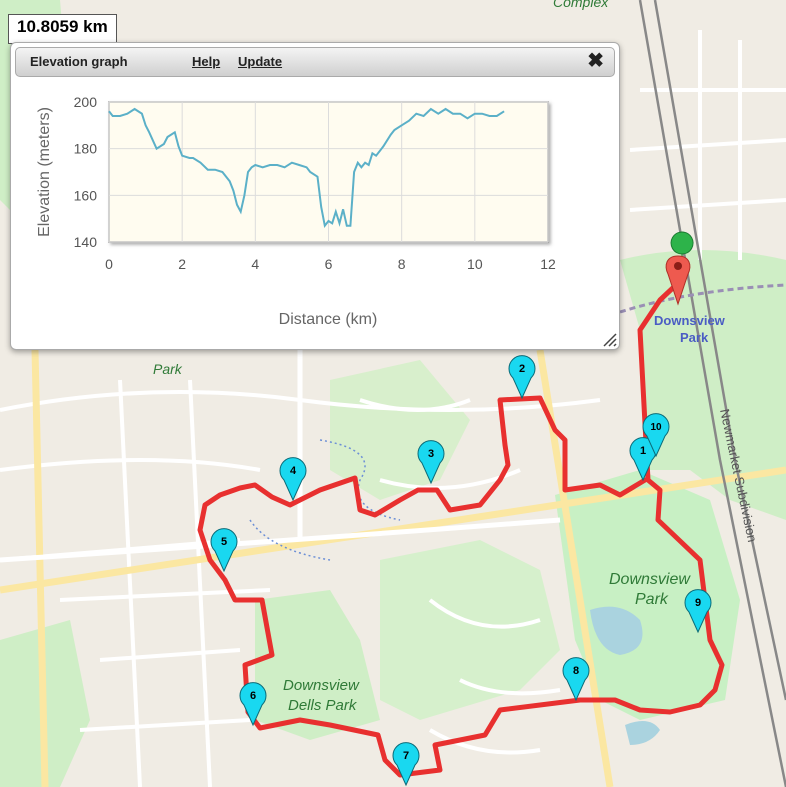 The height and width of the screenshot is (787, 786). What do you see at coordinates (652, 599) in the screenshot?
I see `map-label-downsview-park-2: Park` at bounding box center [652, 599].